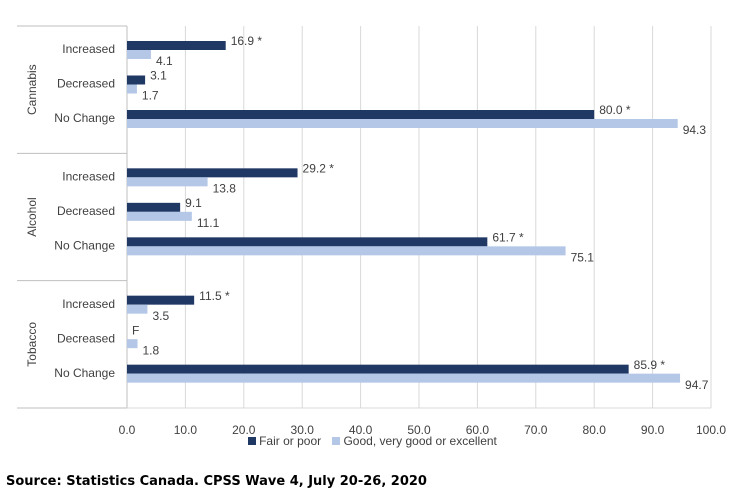 Image resolution: width=753 pixels, height=498 pixels. Describe the element at coordinates (319, 169) in the screenshot. I see `data-label: 29.2 *` at that location.